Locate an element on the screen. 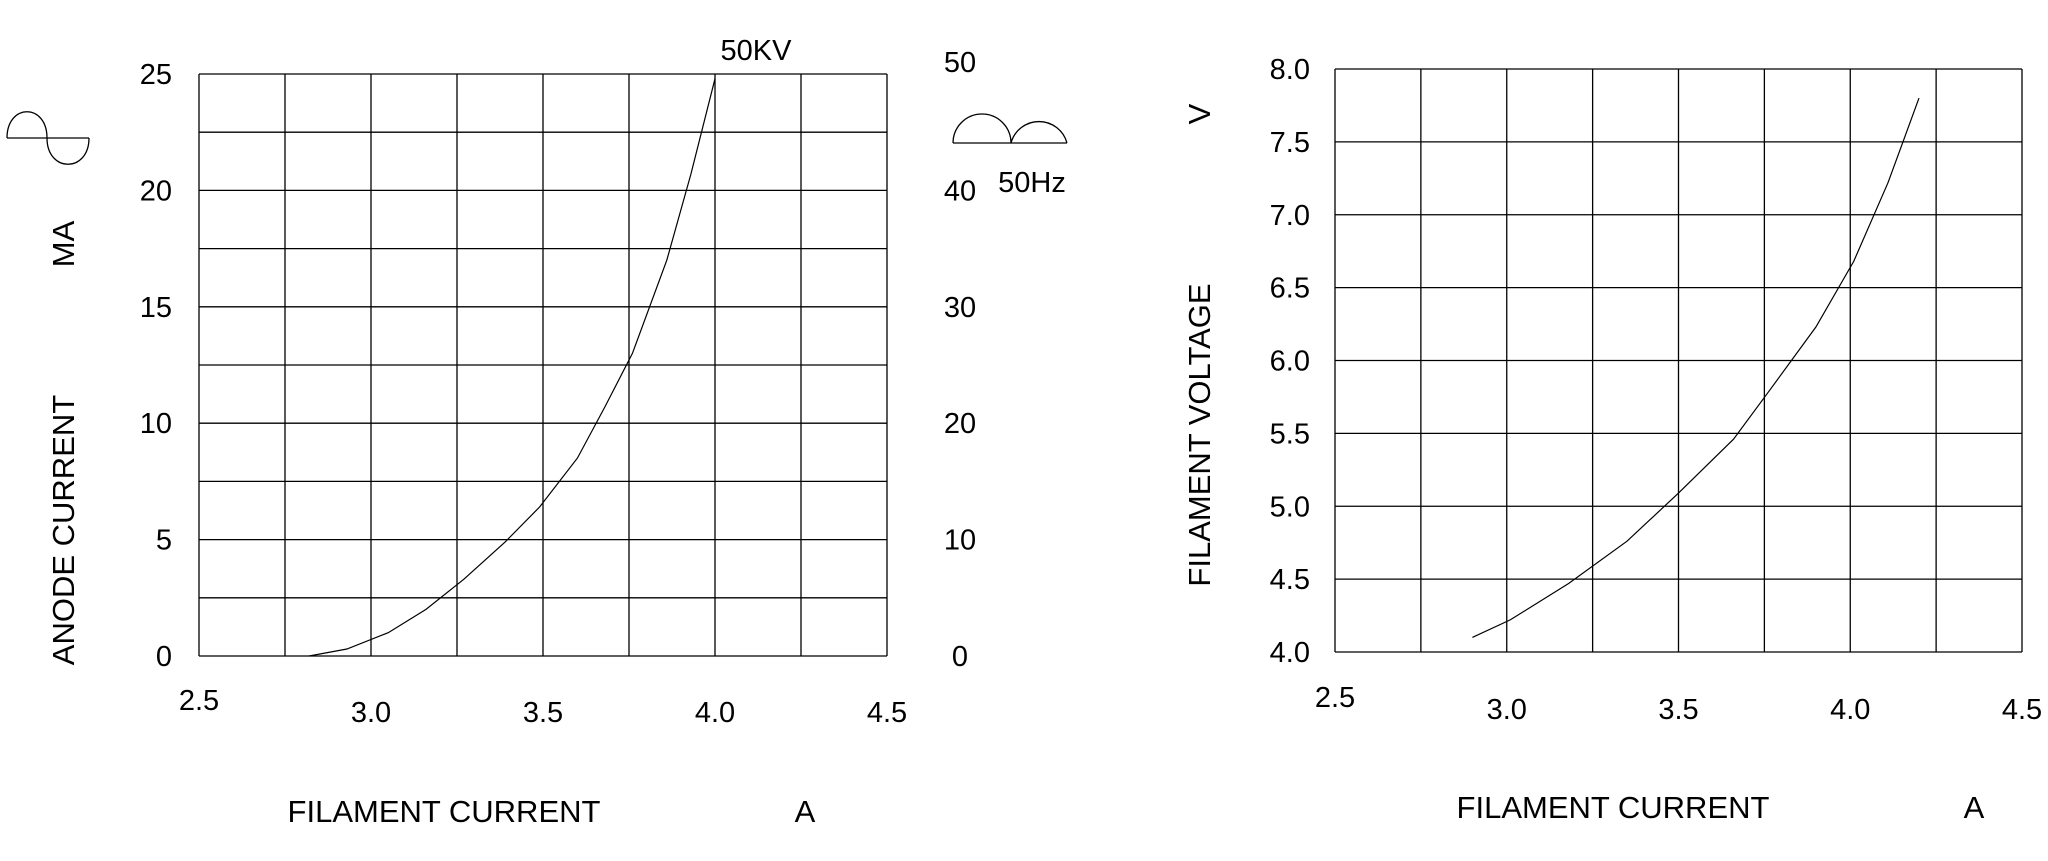 This screenshot has width=2048, height=861. y-axis-title: FILAMENT VOLTAGE is located at coordinates (1199, 434).